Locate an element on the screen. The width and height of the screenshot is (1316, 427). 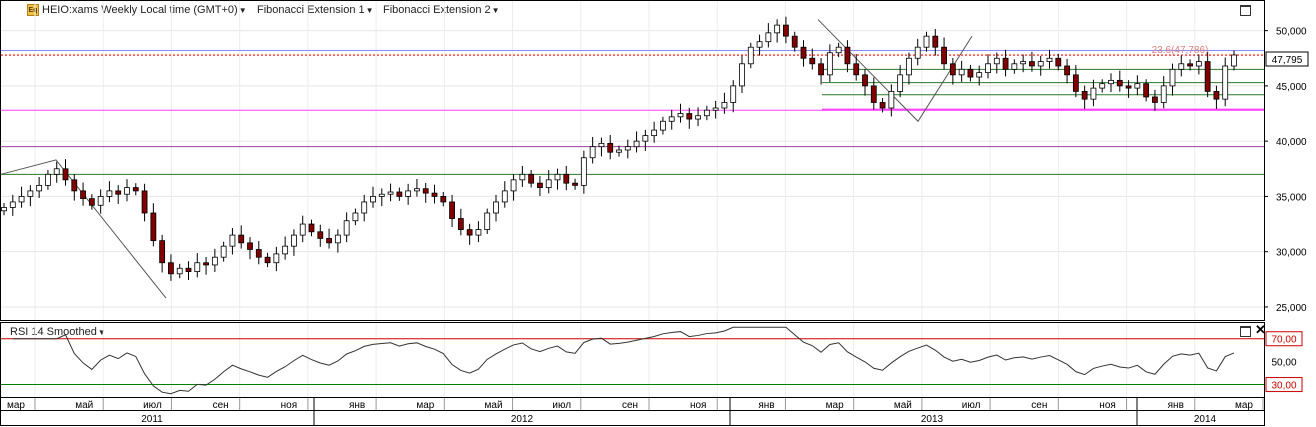
y-tick-label: 40,000 is located at coordinates (1291, 142).